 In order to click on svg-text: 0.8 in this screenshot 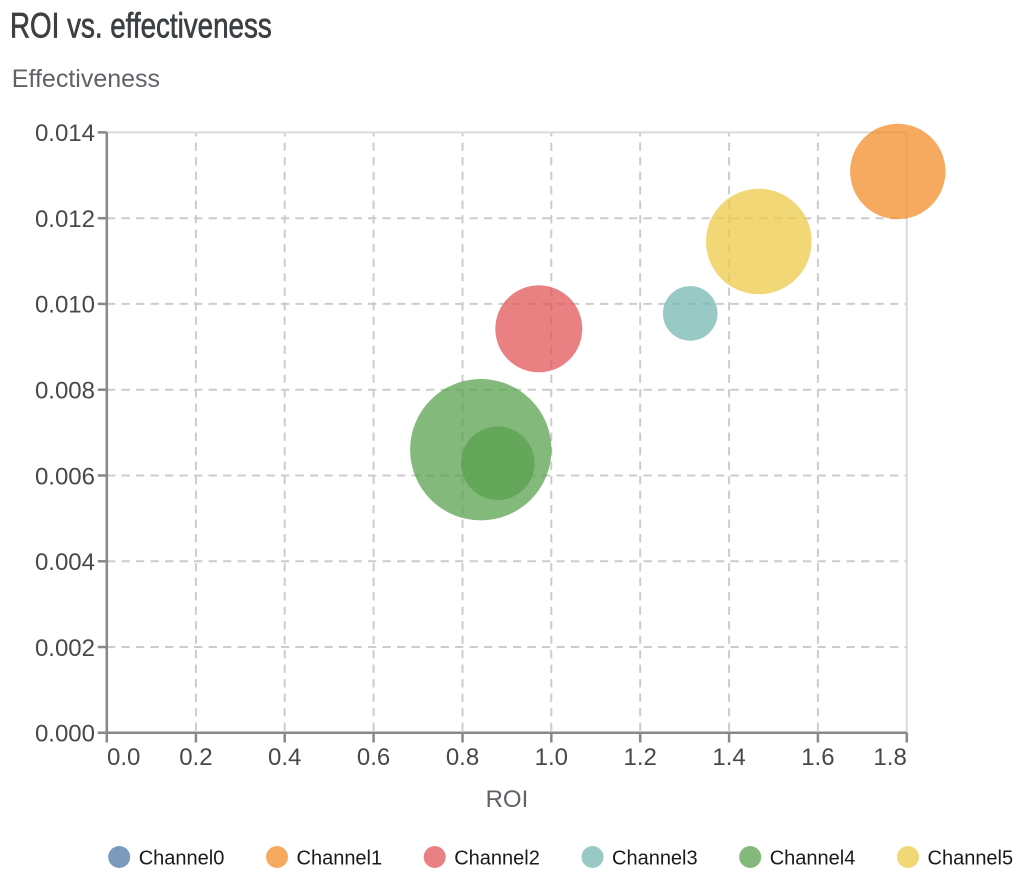, I will do `click(462, 757)`.